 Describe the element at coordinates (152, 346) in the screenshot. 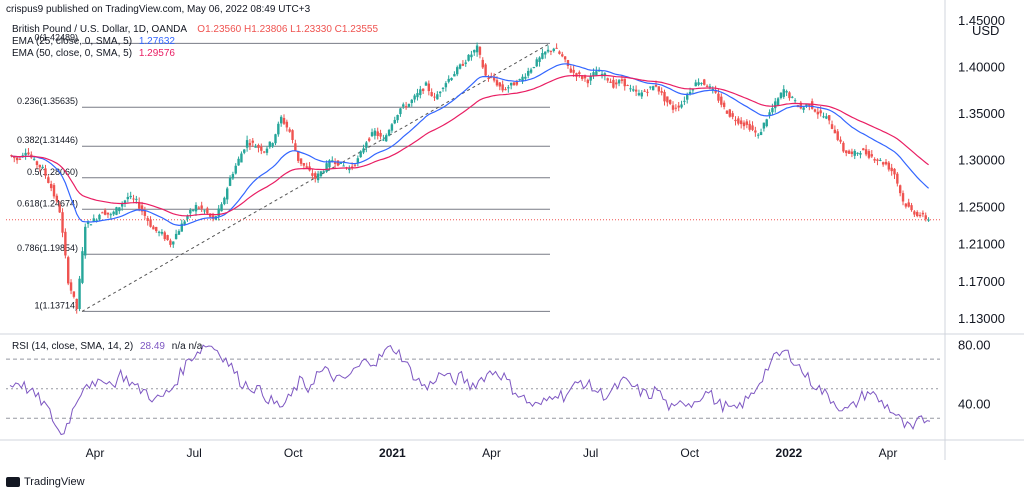

I see `rsi-value: 28.49` at that location.